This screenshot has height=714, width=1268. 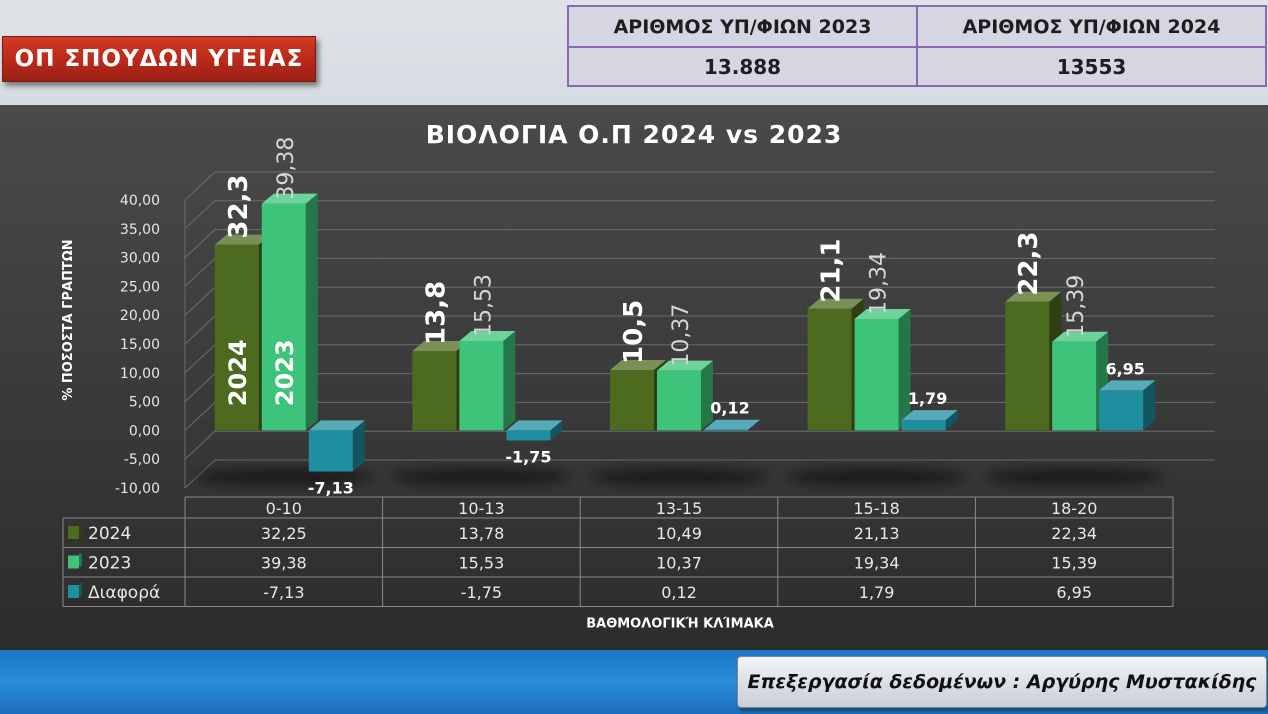 What do you see at coordinates (144, 431) in the screenshot?
I see `y-tick-label: 0,00` at bounding box center [144, 431].